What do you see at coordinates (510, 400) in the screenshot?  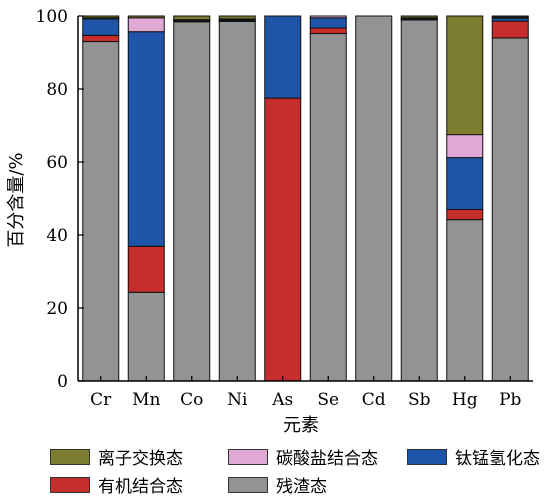 I see `x-tick-label-pb: Pb` at bounding box center [510, 400].